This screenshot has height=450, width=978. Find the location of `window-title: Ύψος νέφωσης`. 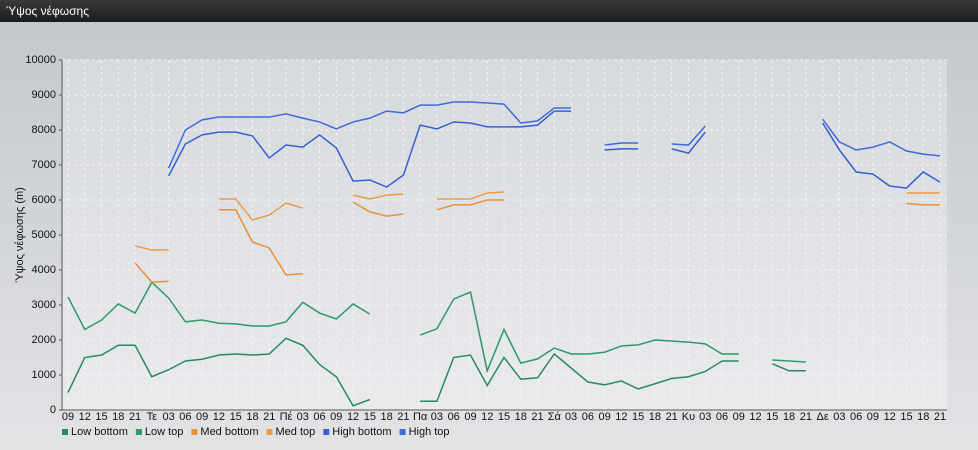

window-title: Ύψος νέφωσης is located at coordinates (47, 11).